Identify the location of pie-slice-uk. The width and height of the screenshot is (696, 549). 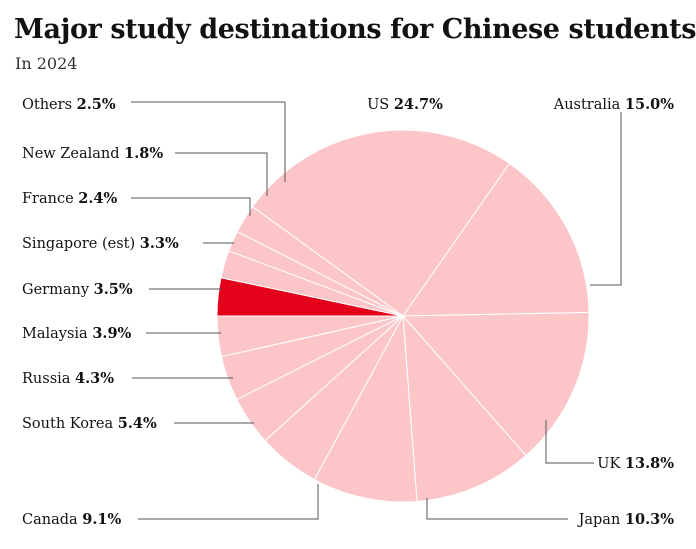
(495, 384).